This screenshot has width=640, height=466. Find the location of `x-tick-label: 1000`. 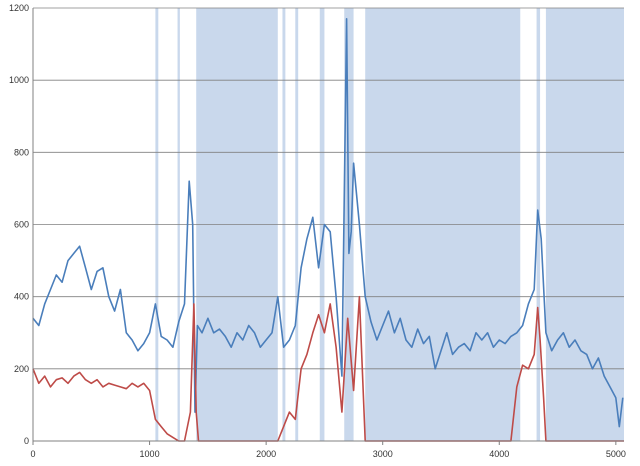

x-tick-label: 1000 is located at coordinates (150, 454).